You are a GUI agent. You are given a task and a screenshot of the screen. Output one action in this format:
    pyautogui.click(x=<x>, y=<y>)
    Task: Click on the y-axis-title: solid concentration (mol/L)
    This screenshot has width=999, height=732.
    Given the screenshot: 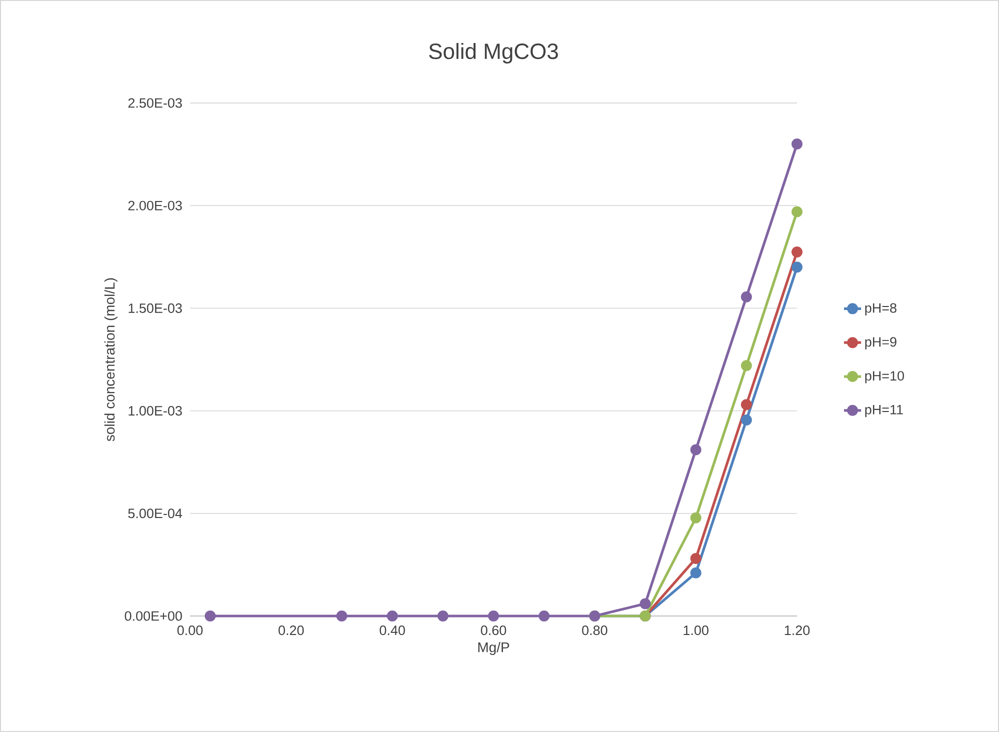 What is the action you would take?
    pyautogui.click(x=111, y=360)
    